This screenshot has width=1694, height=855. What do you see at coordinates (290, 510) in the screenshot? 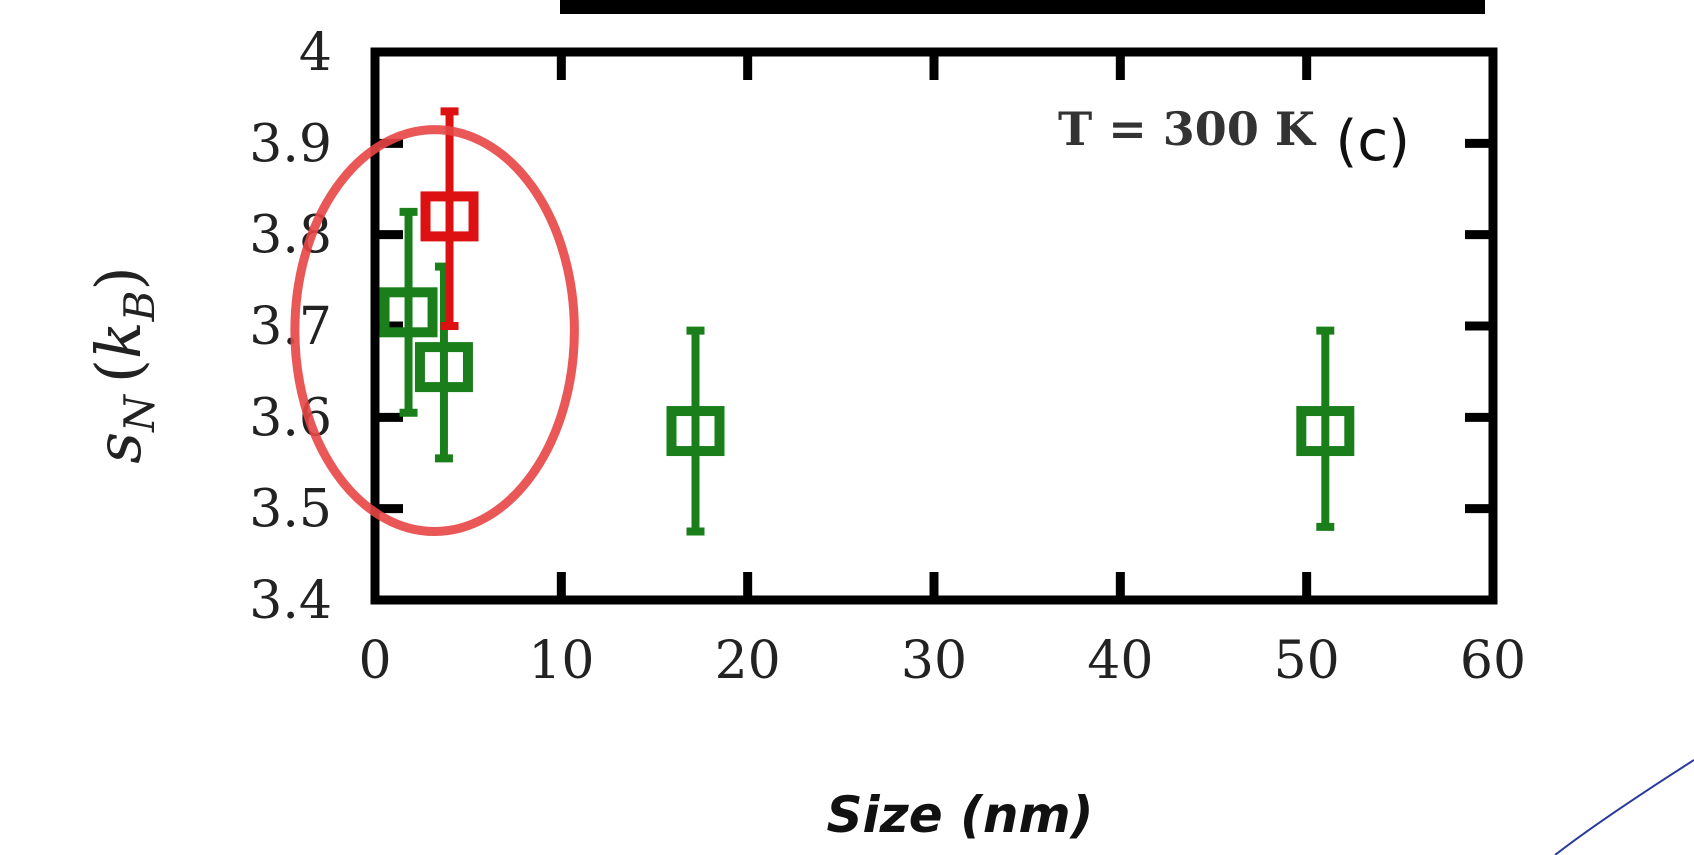
I see `y-tick-label: 3.5` at bounding box center [290, 510].